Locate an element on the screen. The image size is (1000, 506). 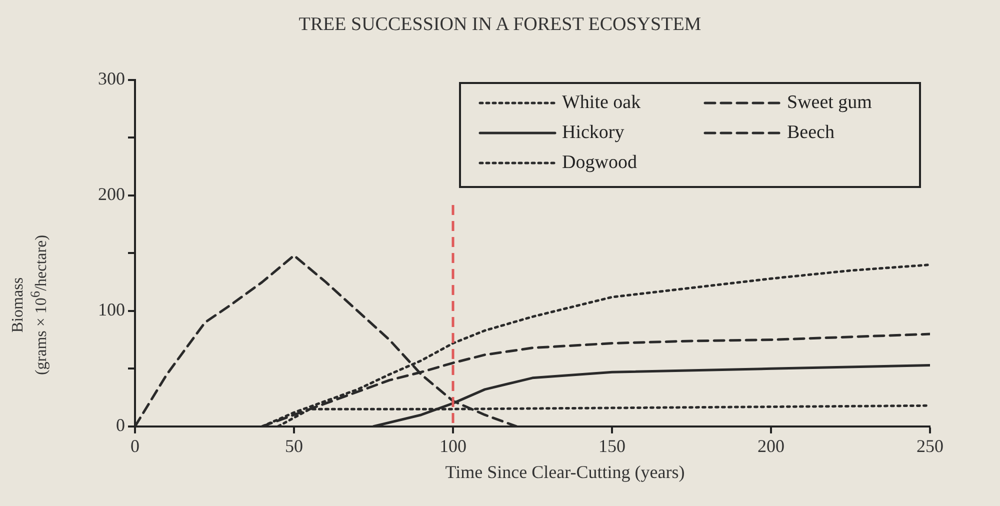
y-tick-label: 300 is located at coordinates (111, 78).